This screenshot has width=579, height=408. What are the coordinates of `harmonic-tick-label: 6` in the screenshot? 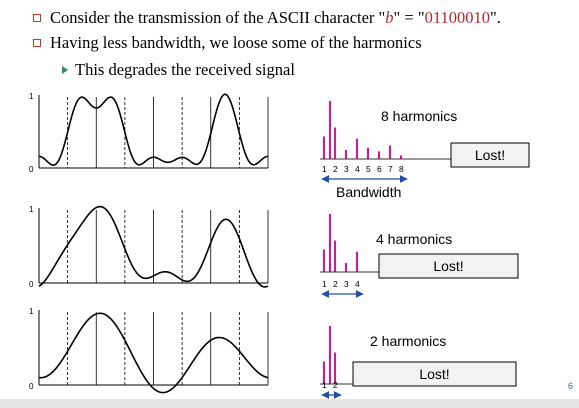 It's located at (379, 169).